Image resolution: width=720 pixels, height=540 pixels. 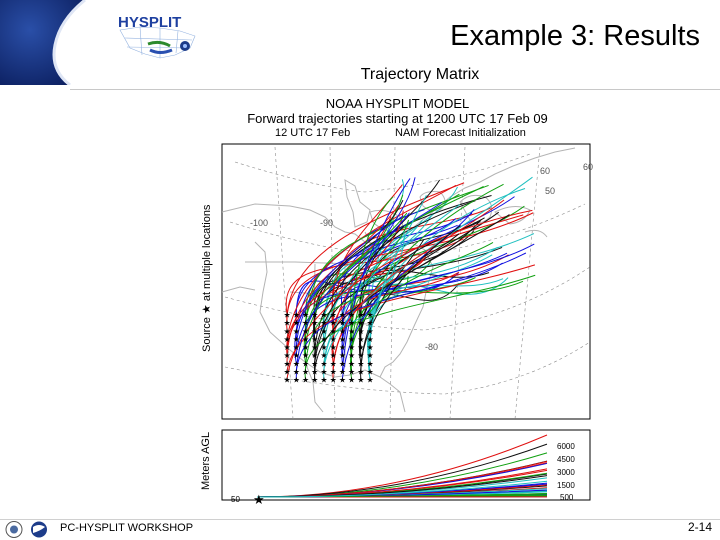 I want to click on footer-agency-logos, so click(x=26, y=529).